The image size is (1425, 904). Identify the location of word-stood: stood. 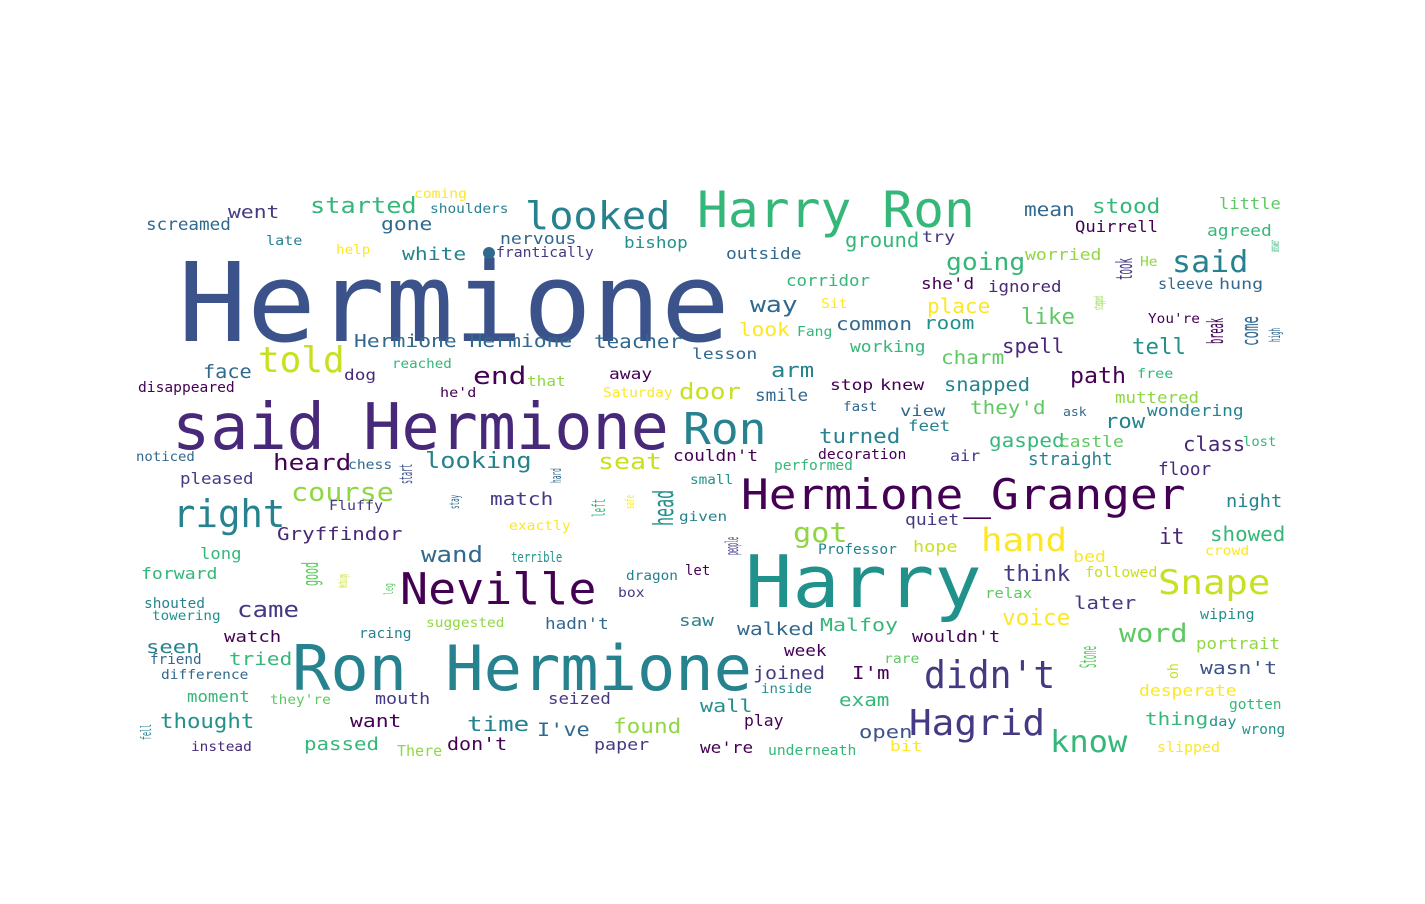
(1126, 206).